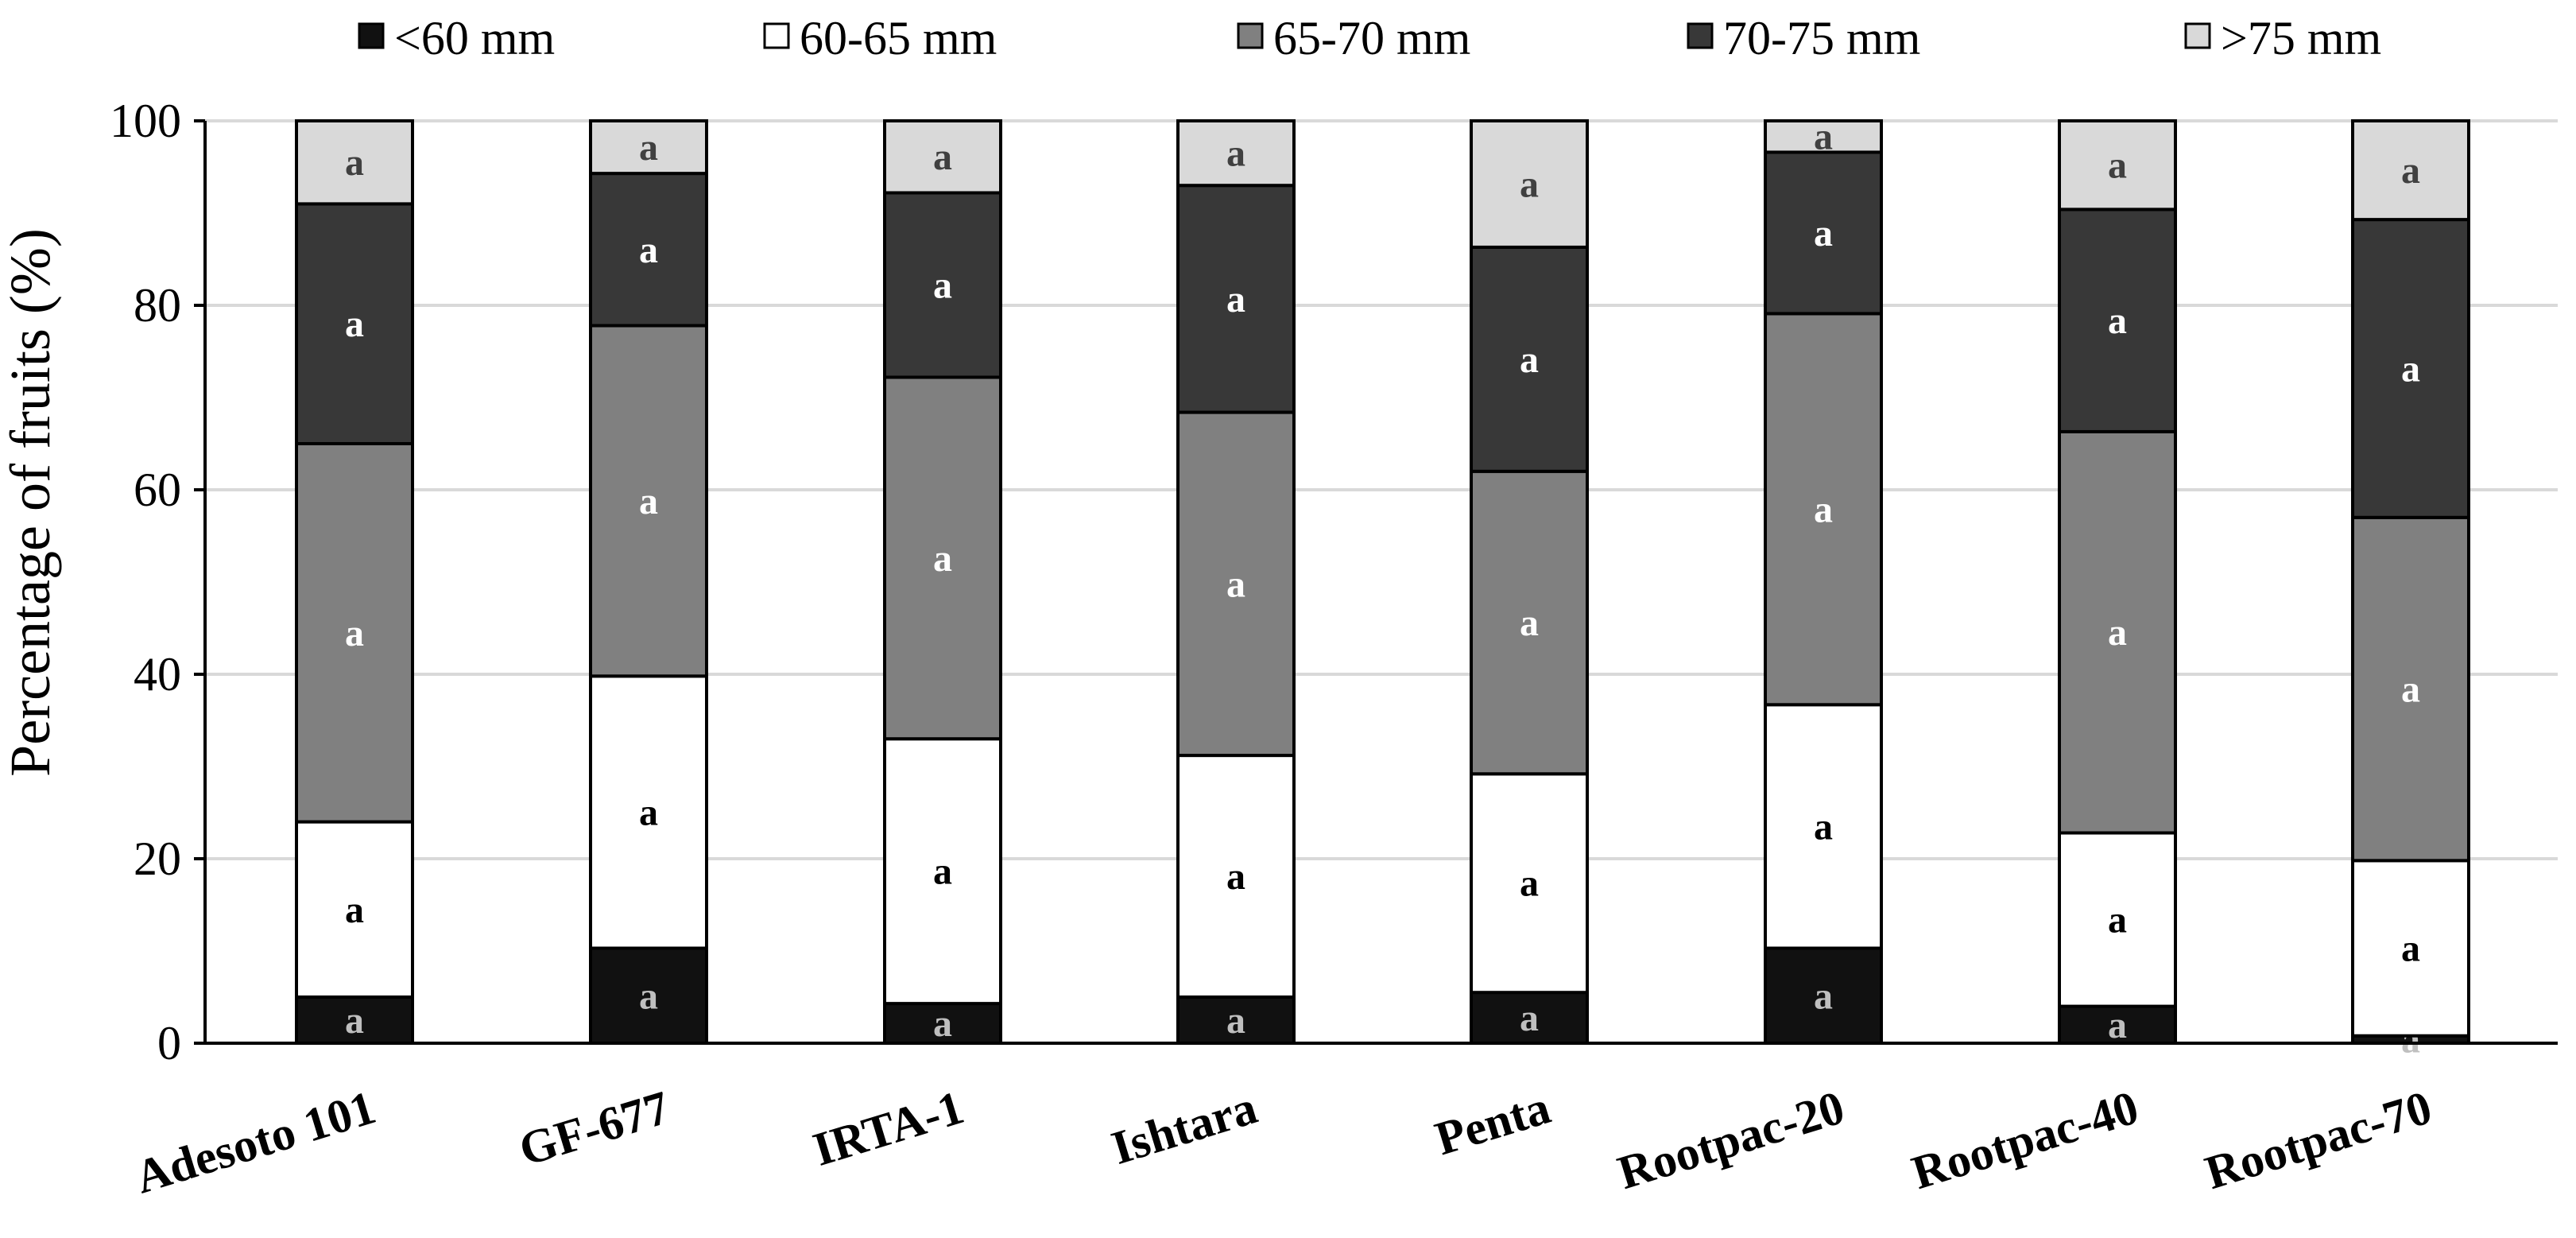 This screenshot has width=2576, height=1238. I want to click on y-tick-label: 80, so click(157, 305).